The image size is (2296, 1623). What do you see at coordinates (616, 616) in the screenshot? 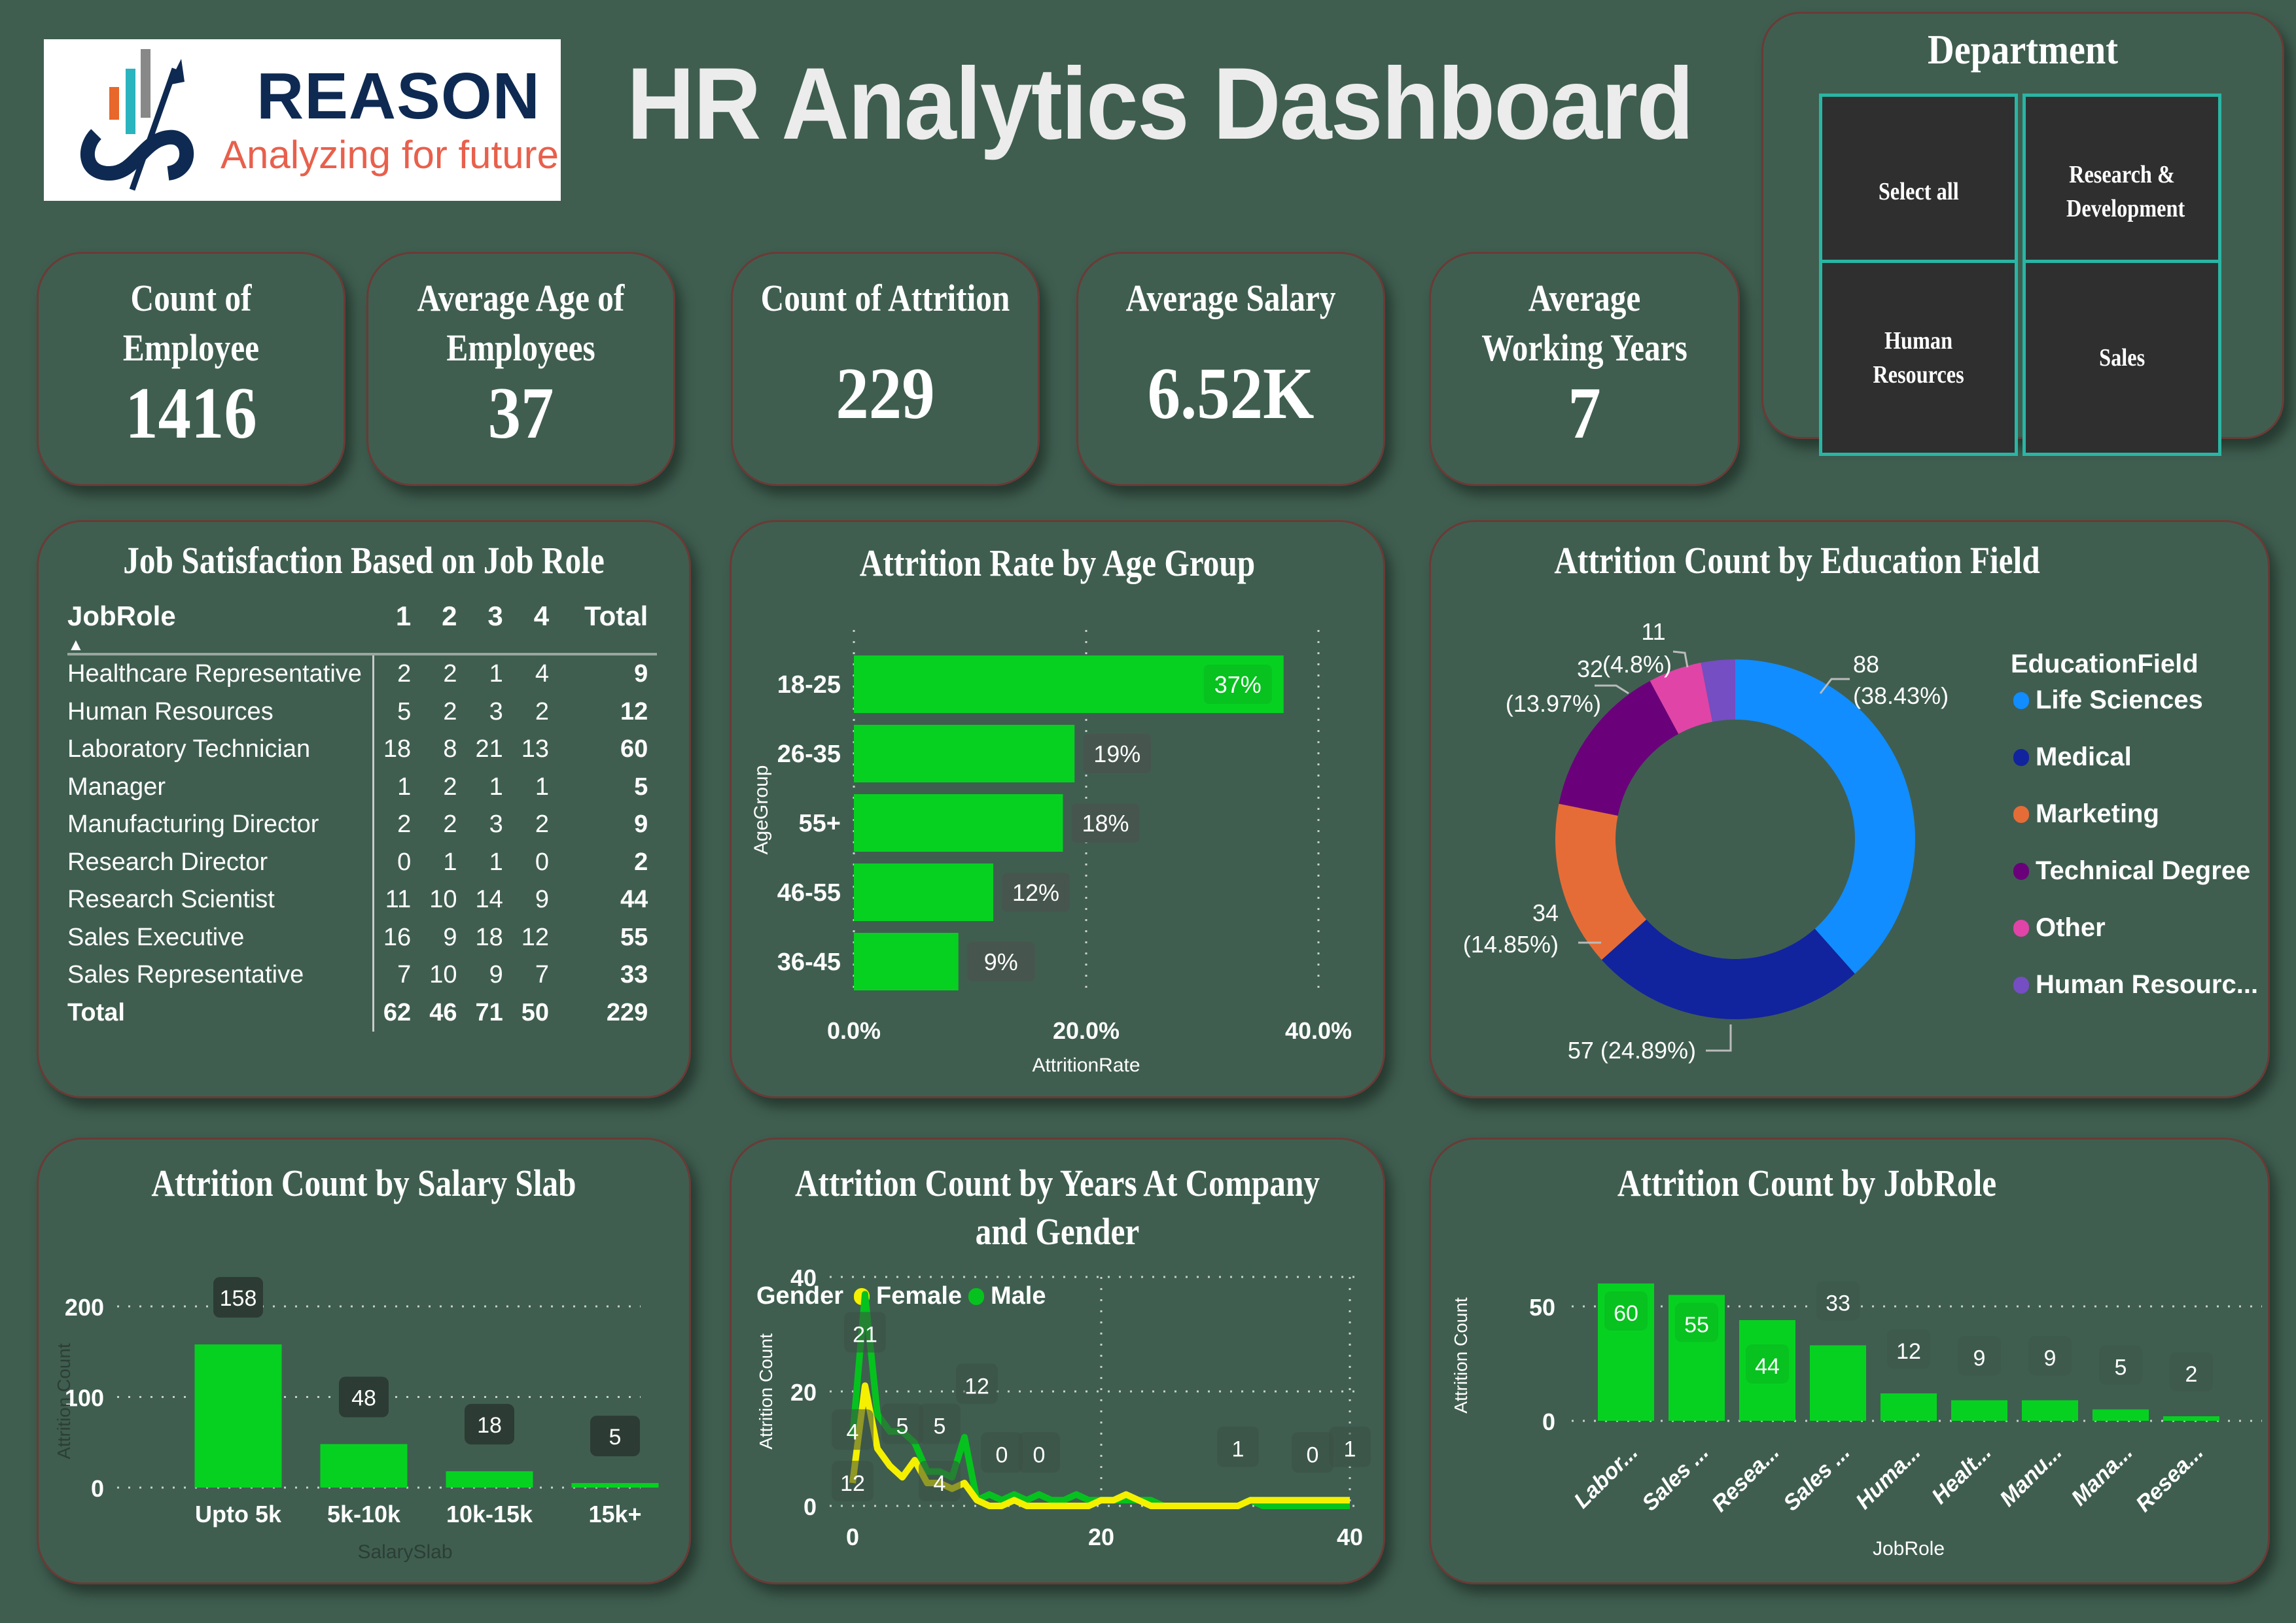
I see `column-header-total: Total` at bounding box center [616, 616].